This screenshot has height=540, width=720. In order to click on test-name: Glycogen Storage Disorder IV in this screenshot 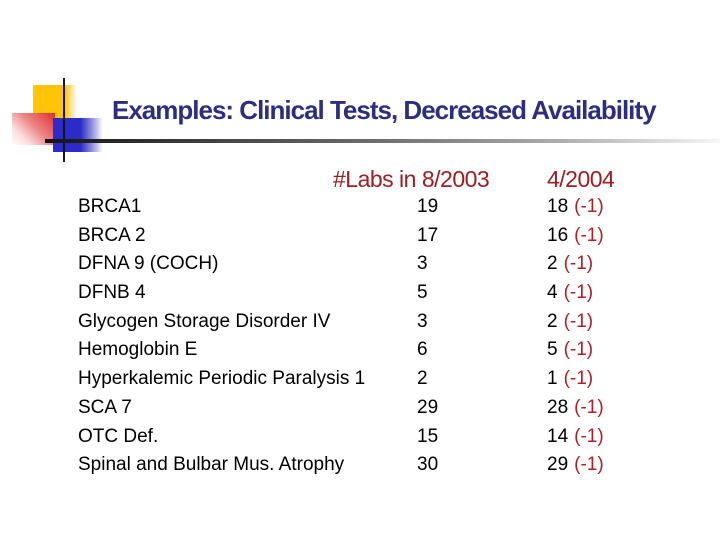, I will do `click(204, 321)`.